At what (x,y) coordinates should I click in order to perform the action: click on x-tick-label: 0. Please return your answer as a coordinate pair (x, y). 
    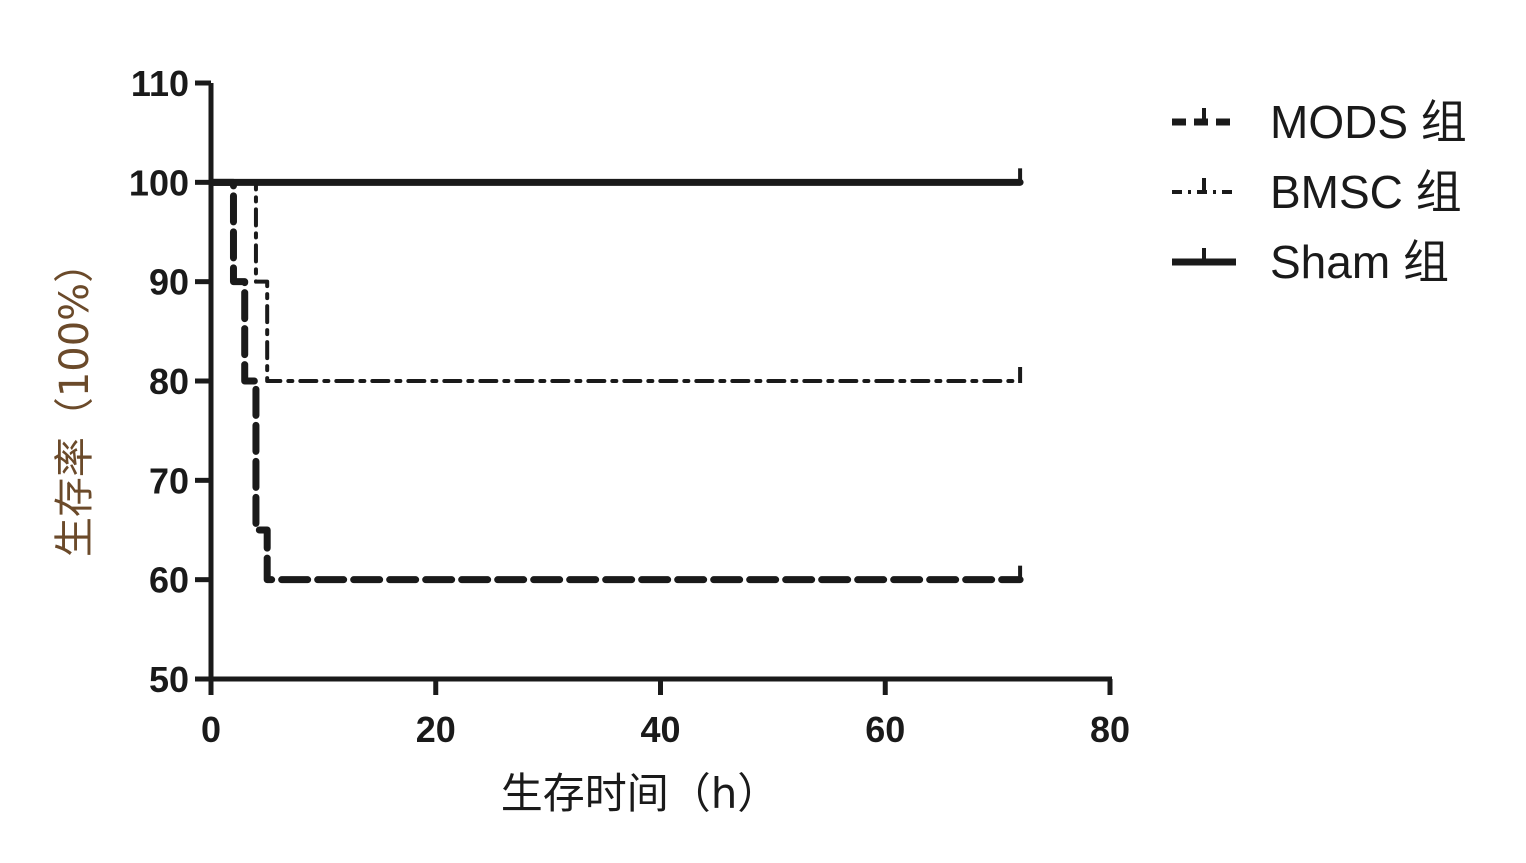
    Looking at the image, I should click on (211, 729).